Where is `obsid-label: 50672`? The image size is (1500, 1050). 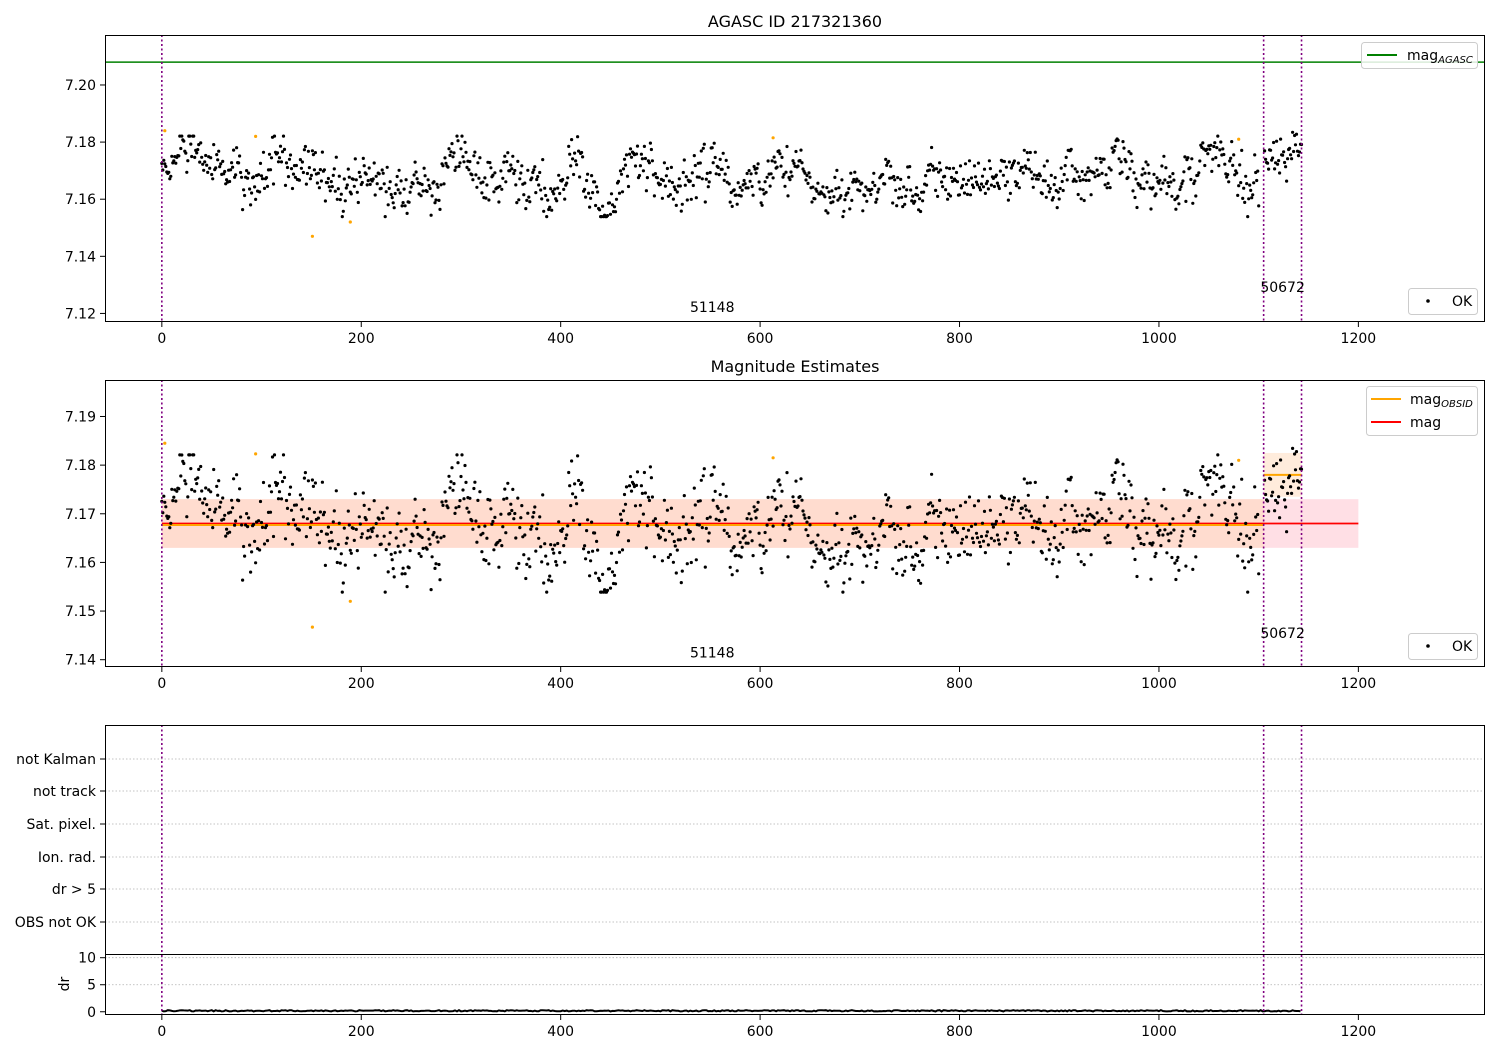
obsid-label: 50672 is located at coordinates (1282, 634).